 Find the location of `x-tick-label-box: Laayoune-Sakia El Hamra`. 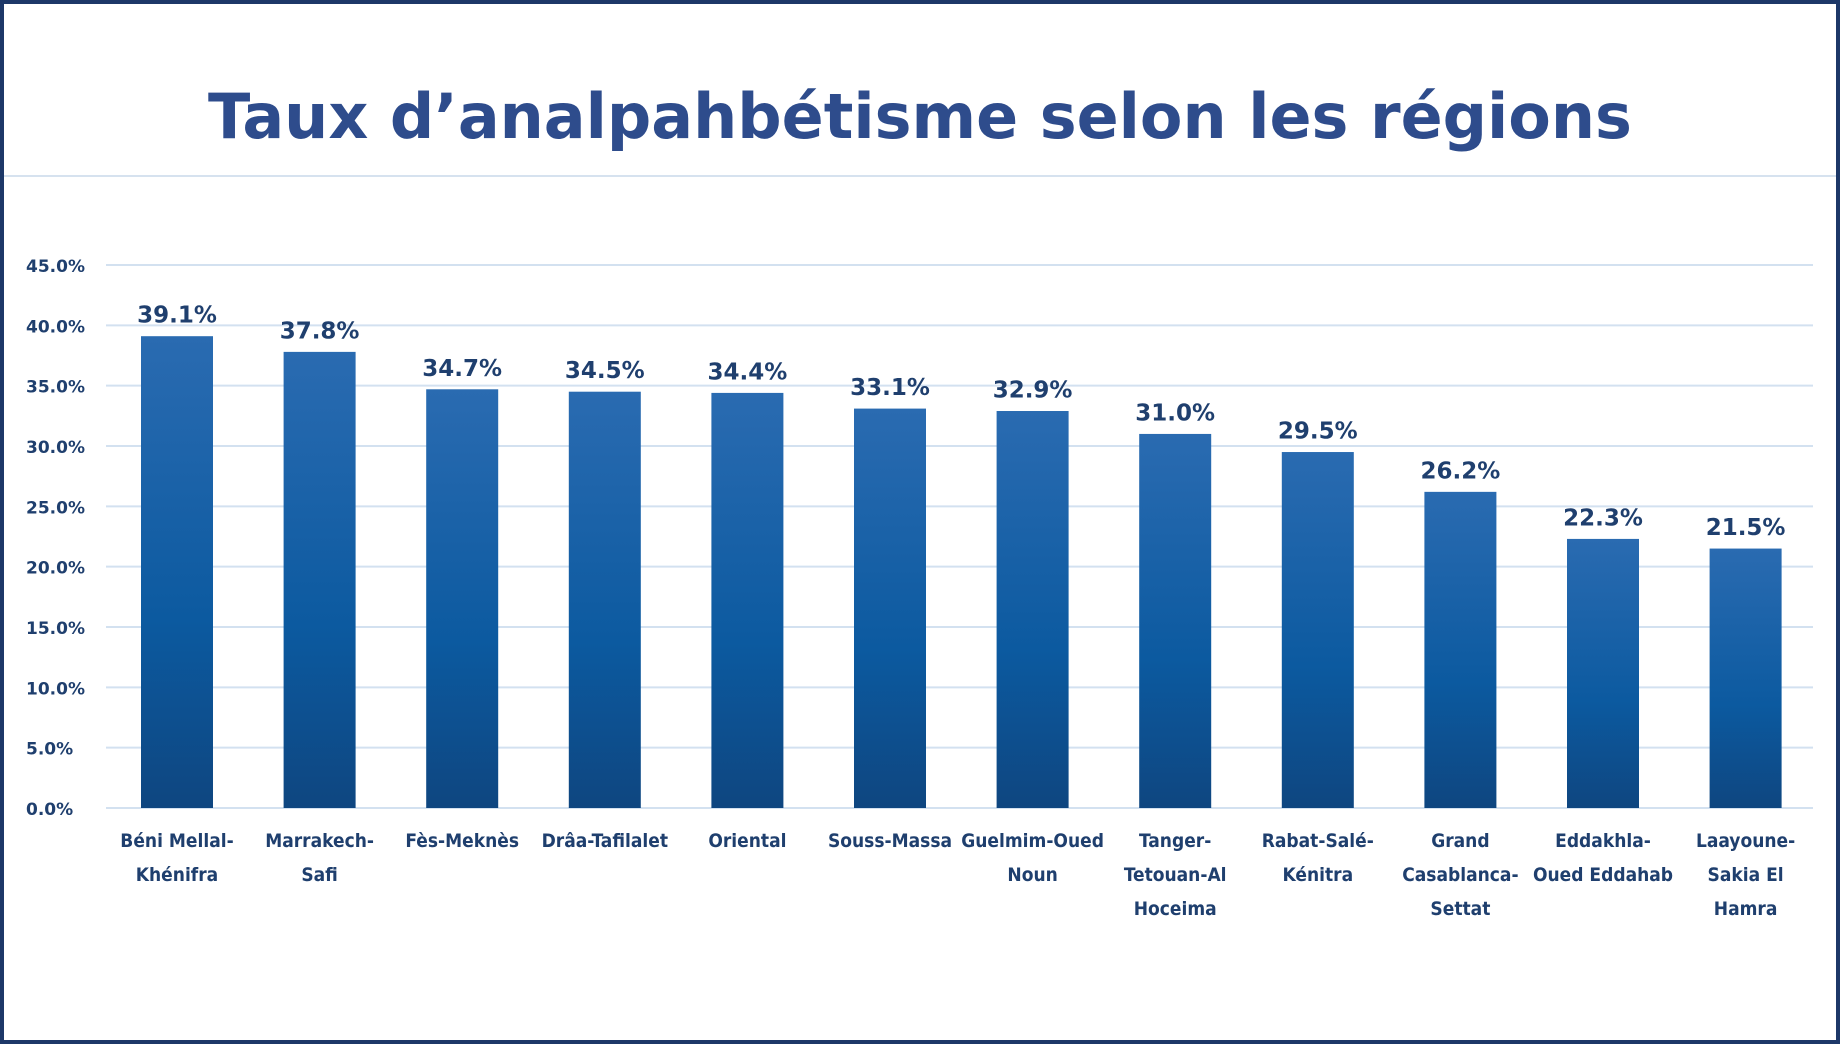

x-tick-label-box: Laayoune-Sakia El Hamra is located at coordinates (1745, 875).